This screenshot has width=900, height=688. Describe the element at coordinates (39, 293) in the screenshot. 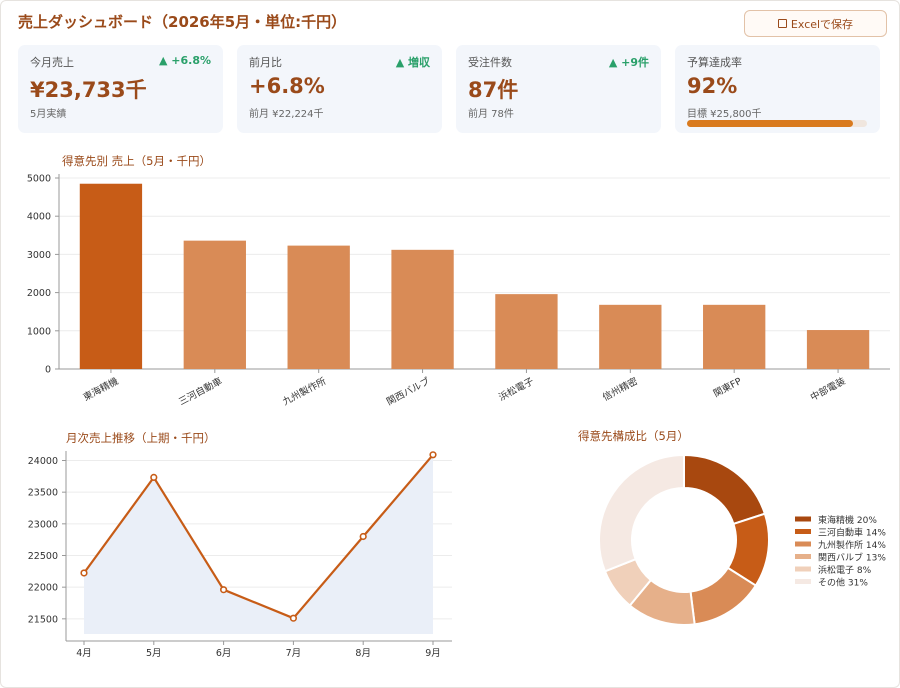

I see `y-tick-label: 2000` at that location.